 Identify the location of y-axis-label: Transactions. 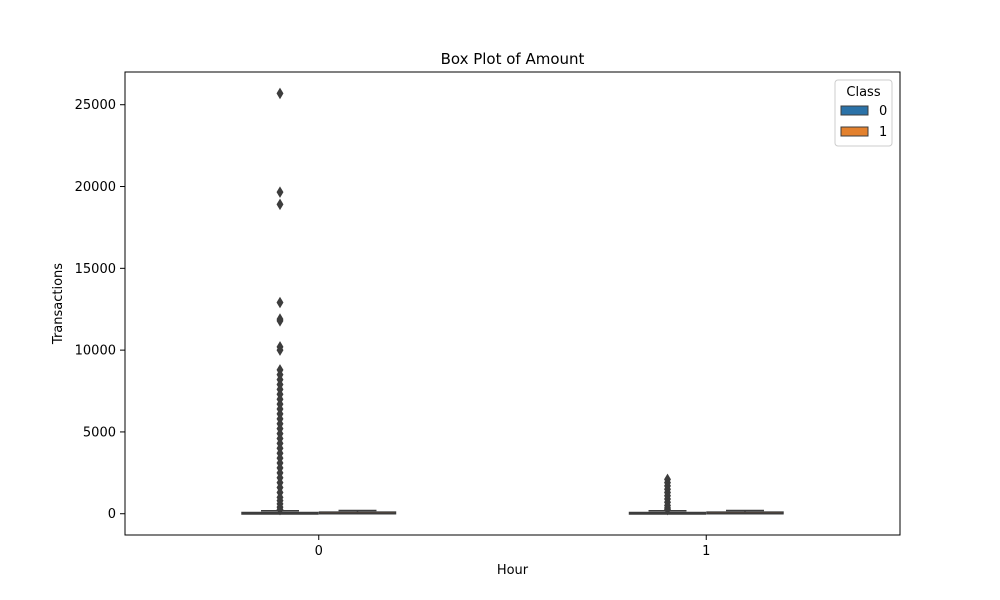
(58, 304).